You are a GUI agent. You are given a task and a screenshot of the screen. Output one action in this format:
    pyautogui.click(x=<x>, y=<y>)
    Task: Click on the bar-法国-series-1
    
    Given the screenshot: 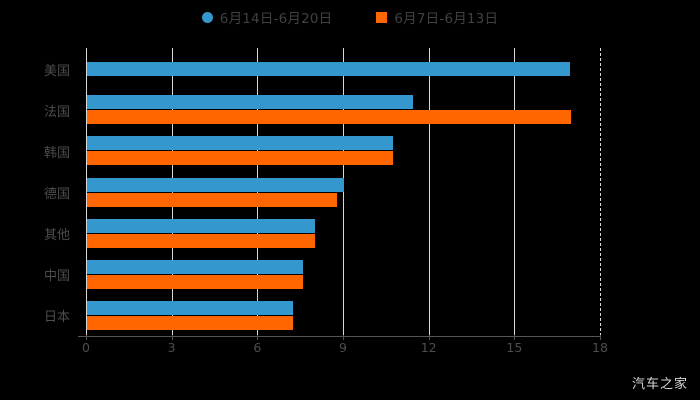 What is the action you would take?
    pyautogui.click(x=329, y=117)
    